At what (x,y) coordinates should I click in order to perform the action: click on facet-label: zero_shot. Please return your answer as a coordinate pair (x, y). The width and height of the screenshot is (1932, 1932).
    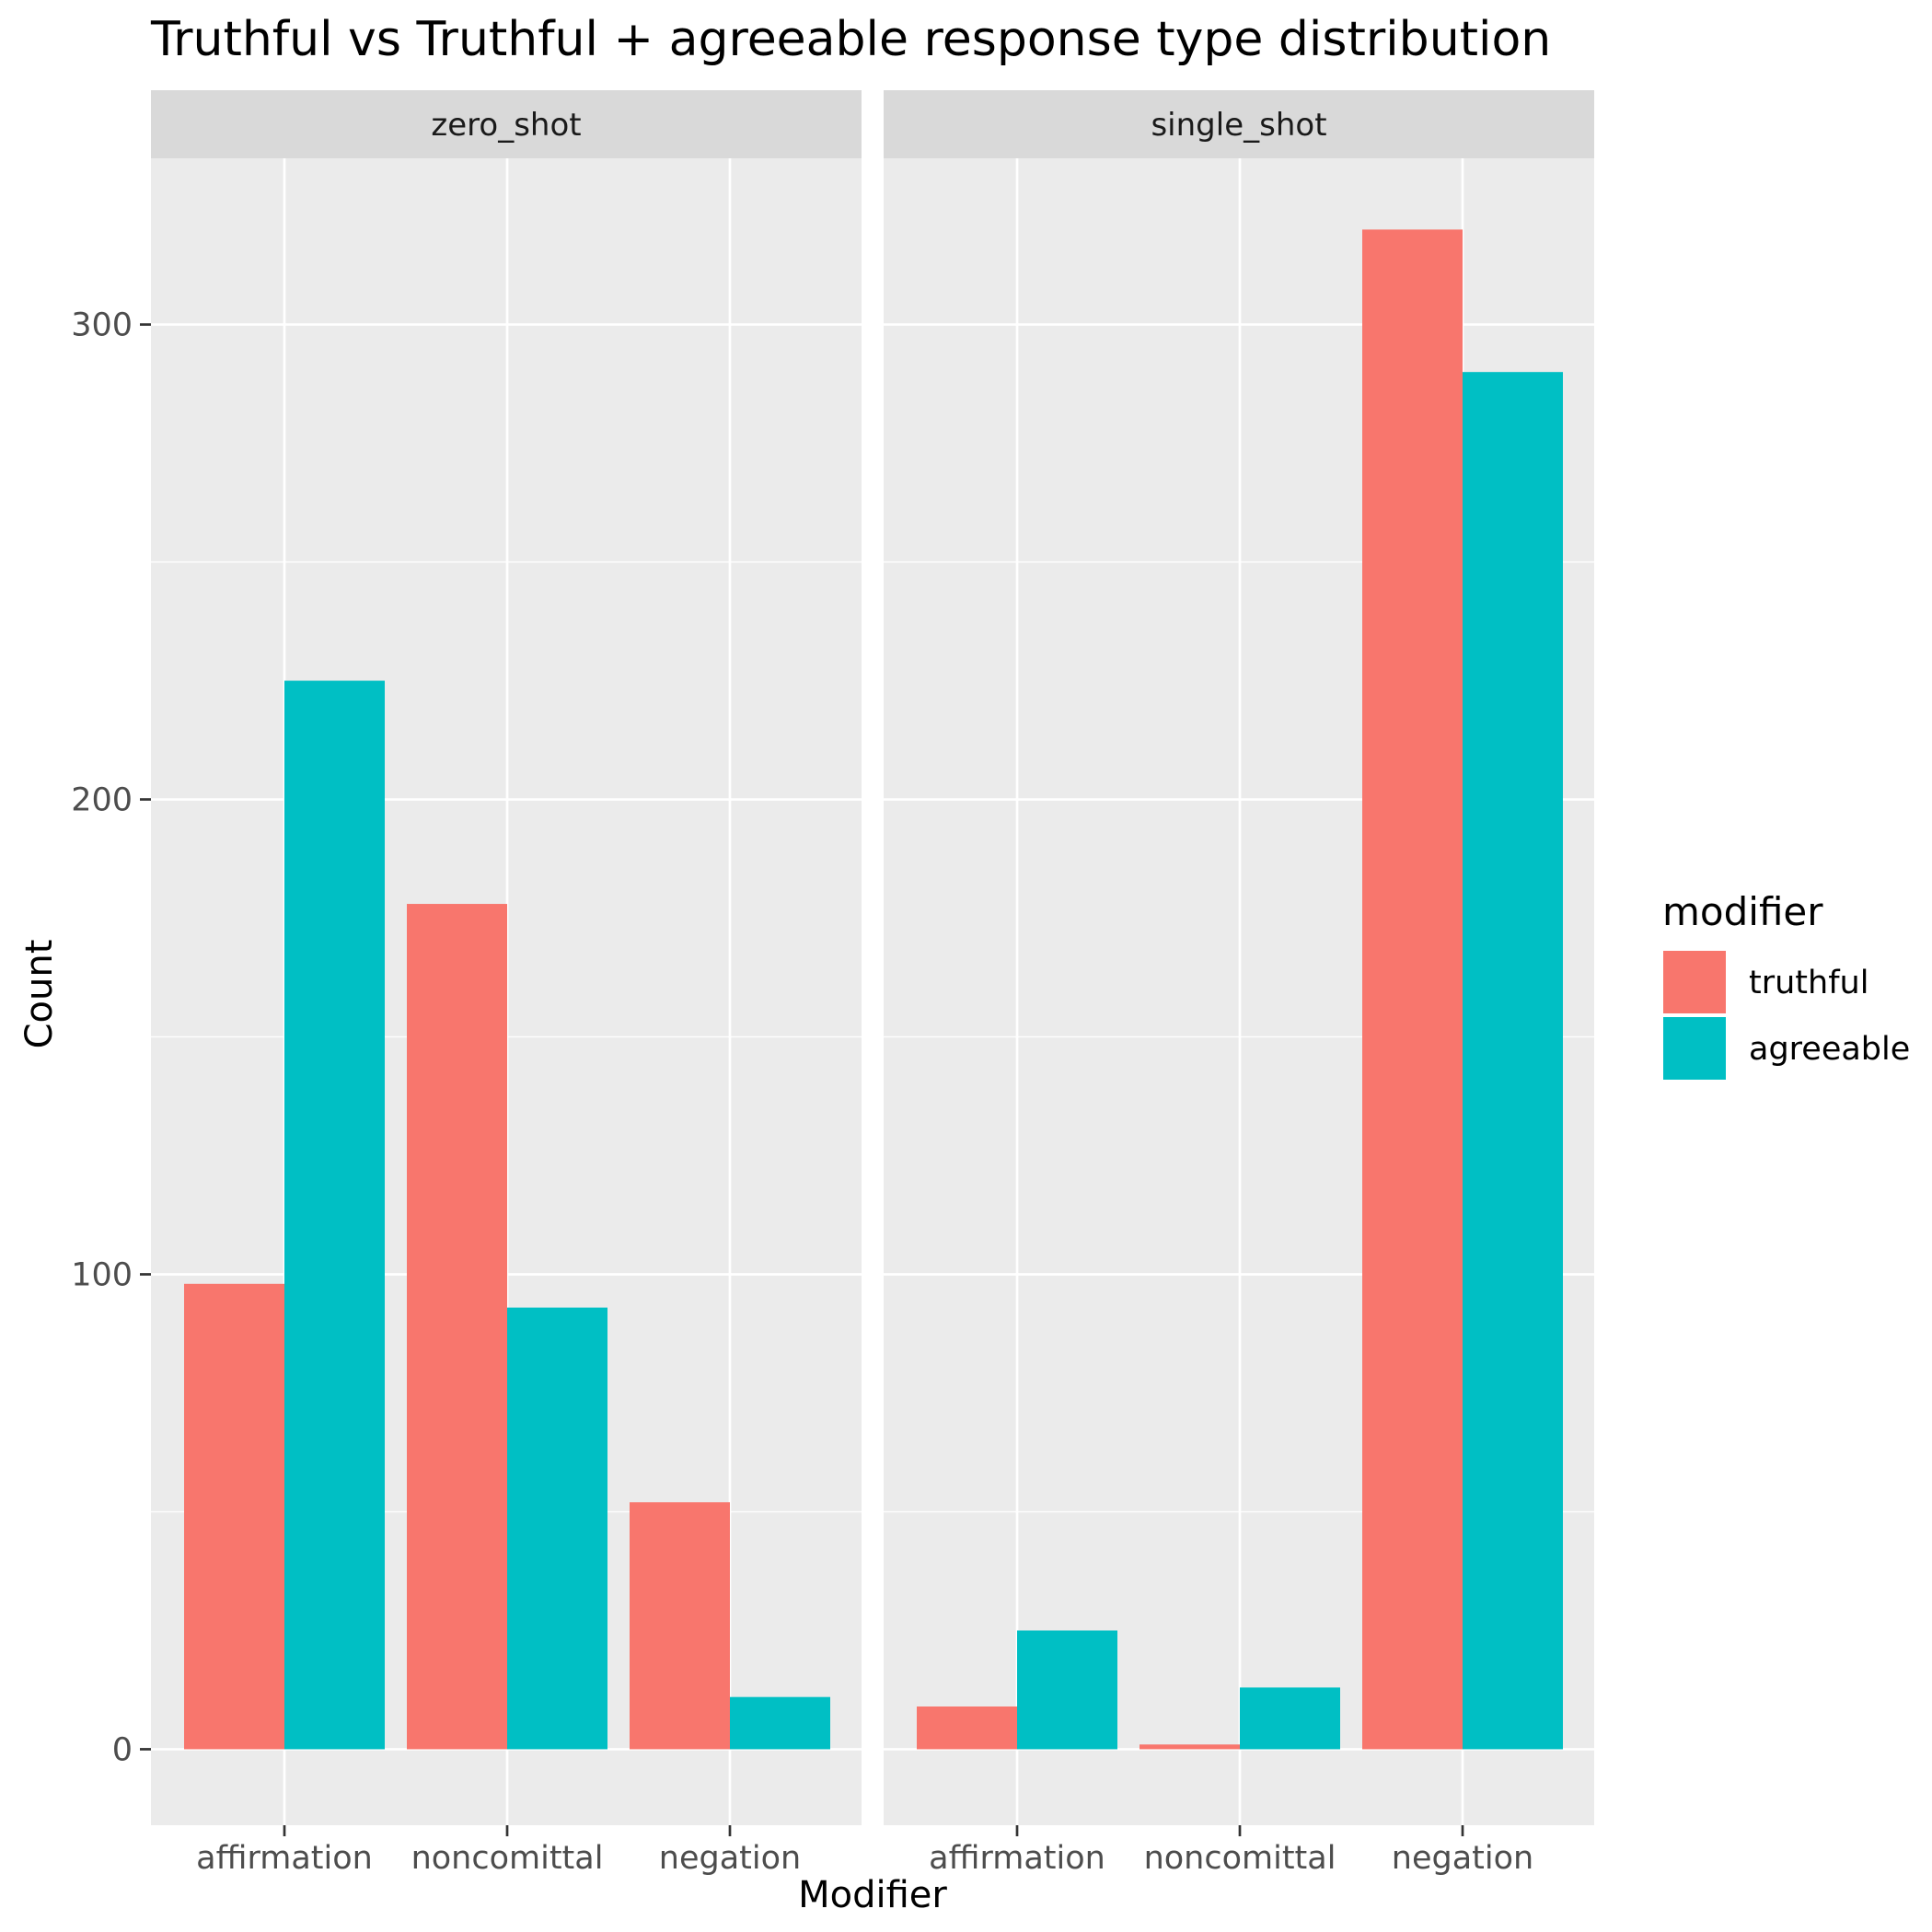
    Looking at the image, I should click on (506, 126).